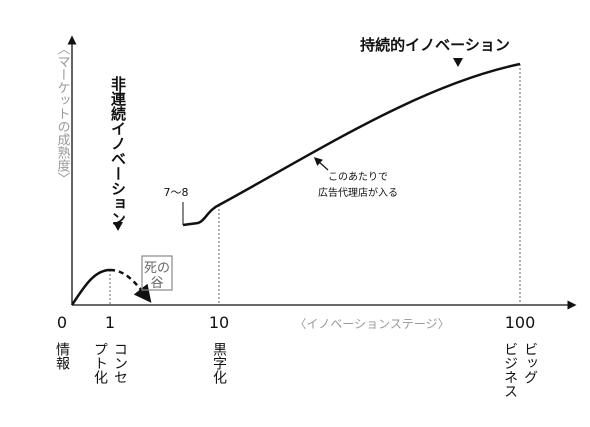  I want to click on valley-box, so click(157, 273).